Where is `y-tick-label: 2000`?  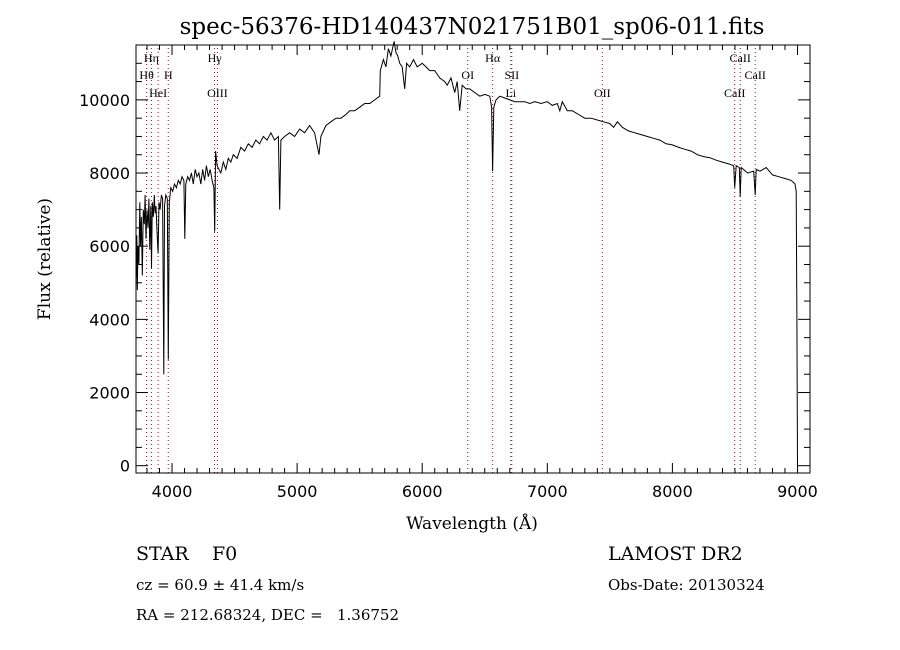
y-tick-label: 2000 is located at coordinates (109, 393).